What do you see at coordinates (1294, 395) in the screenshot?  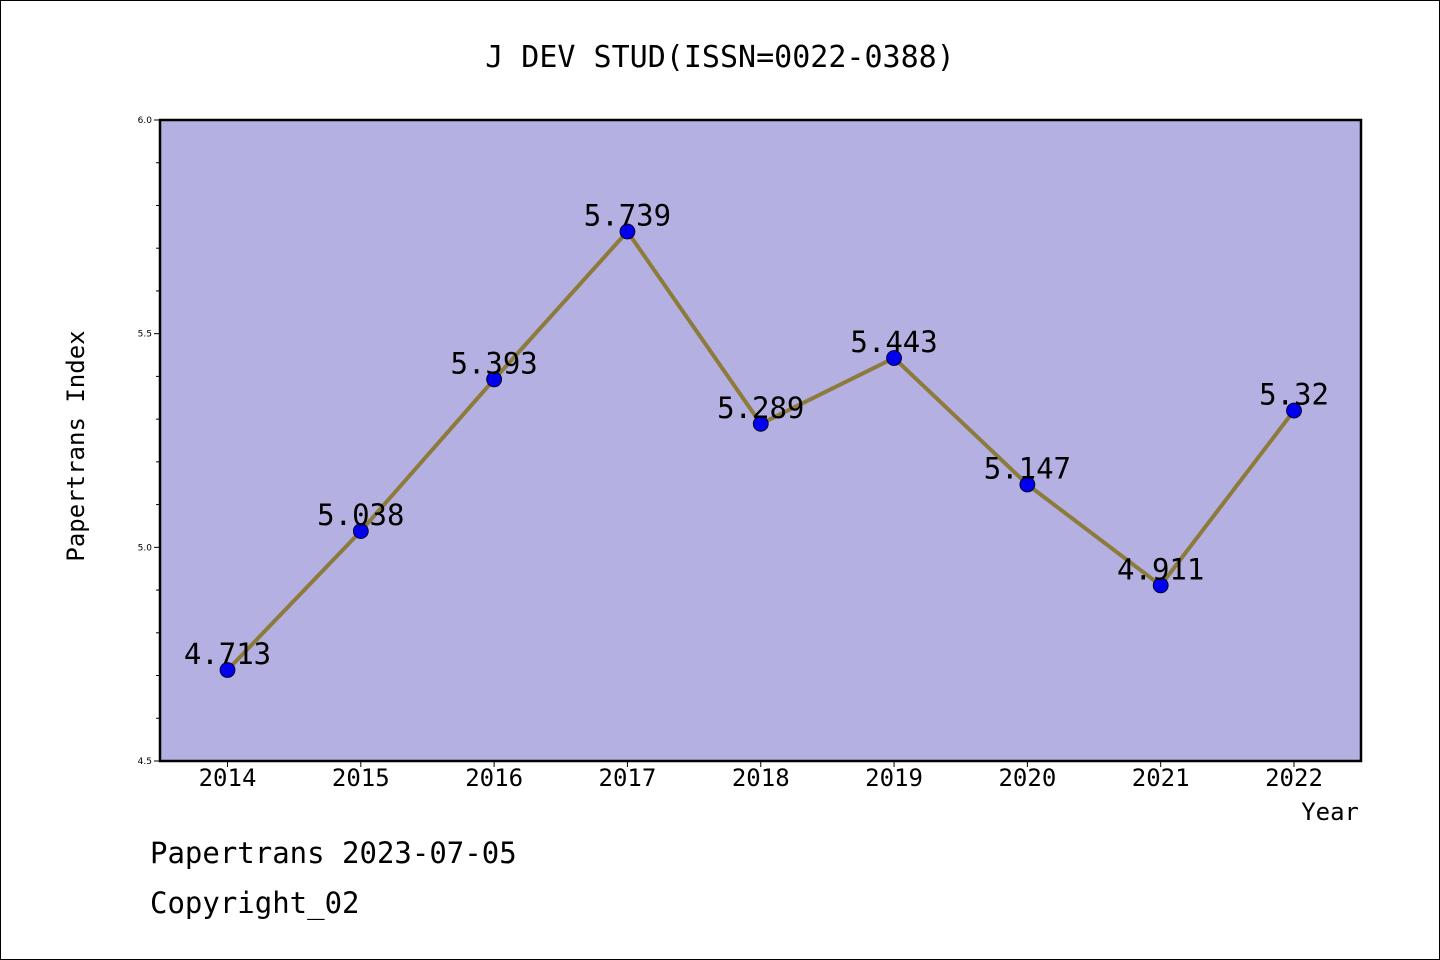 I see `data-label-2022: 5.32` at bounding box center [1294, 395].